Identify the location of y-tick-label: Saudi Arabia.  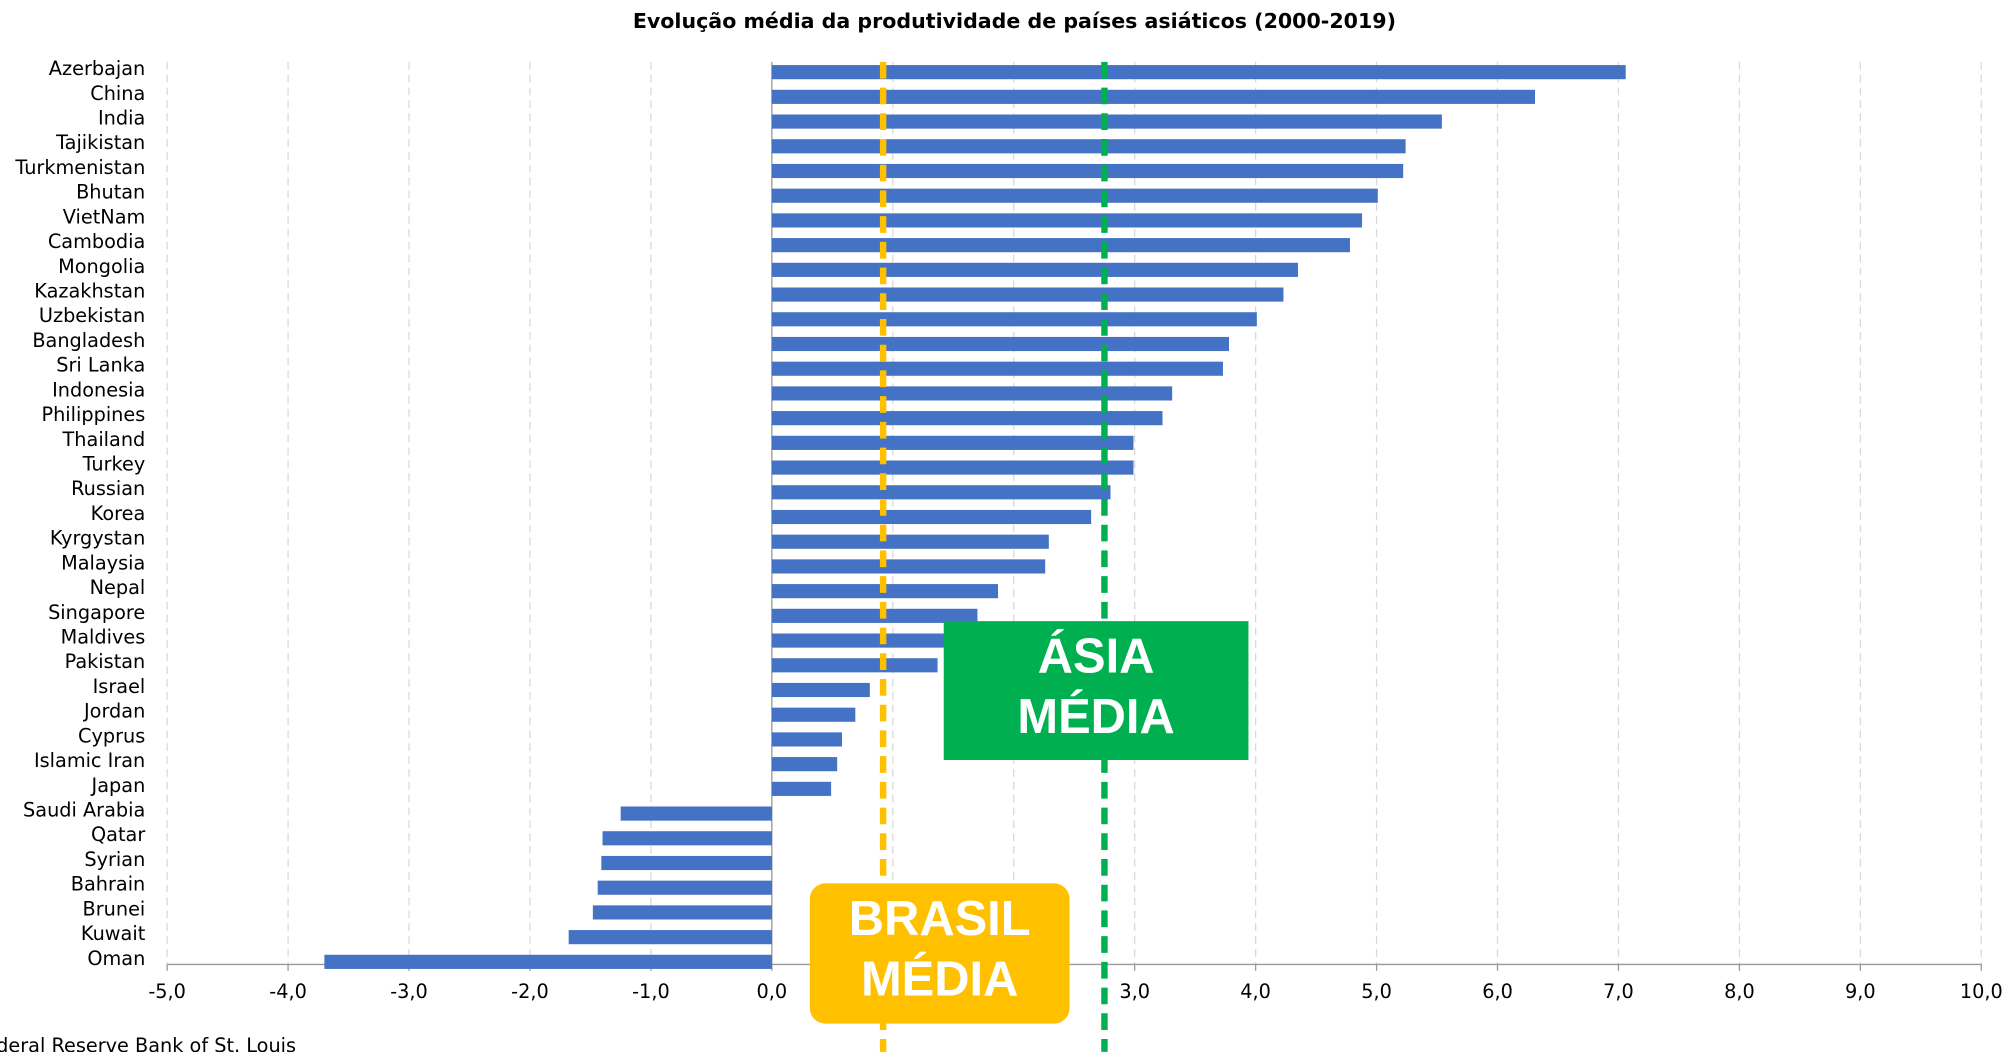
(84, 810).